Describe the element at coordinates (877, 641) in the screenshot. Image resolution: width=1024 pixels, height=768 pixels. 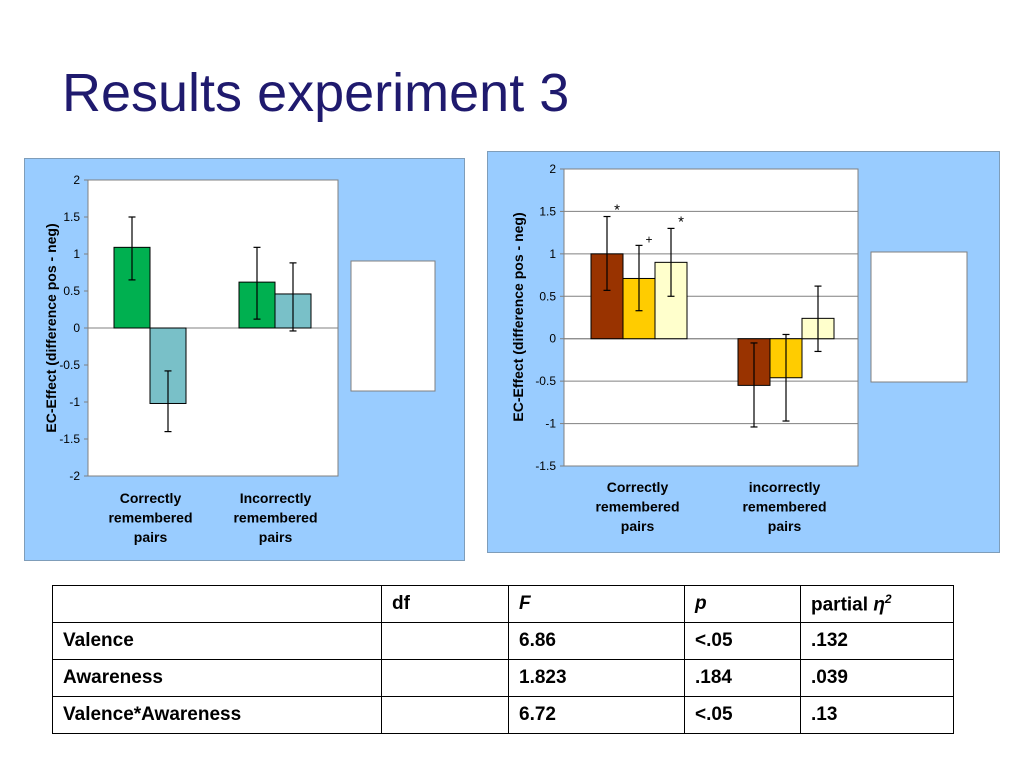
I see `table-cell: .132` at that location.